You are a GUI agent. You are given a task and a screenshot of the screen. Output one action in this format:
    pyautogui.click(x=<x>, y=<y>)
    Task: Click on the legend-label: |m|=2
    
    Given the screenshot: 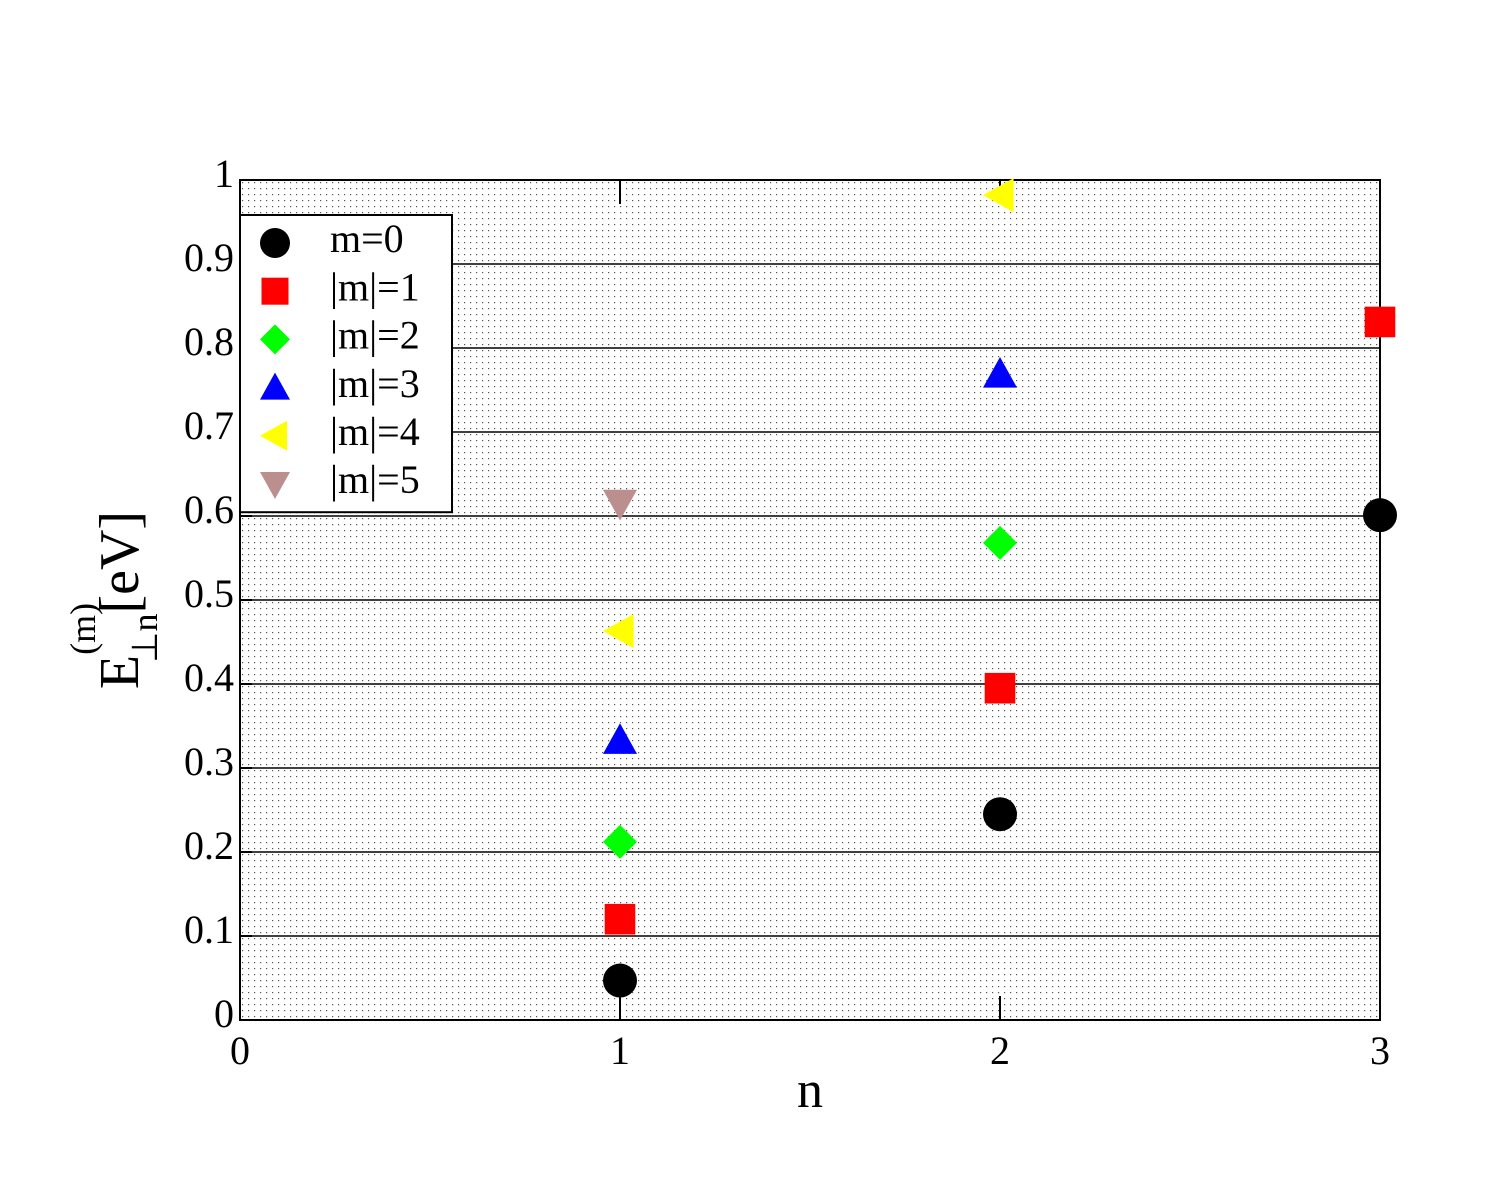 What is the action you would take?
    pyautogui.click(x=375, y=335)
    